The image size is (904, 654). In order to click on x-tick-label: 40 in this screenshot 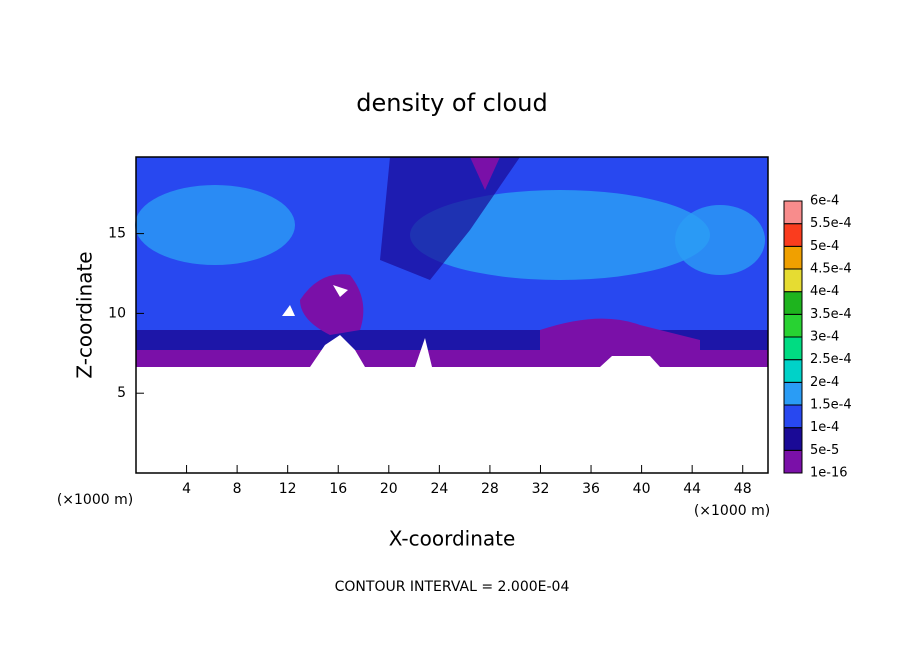, I will do `click(642, 489)`.